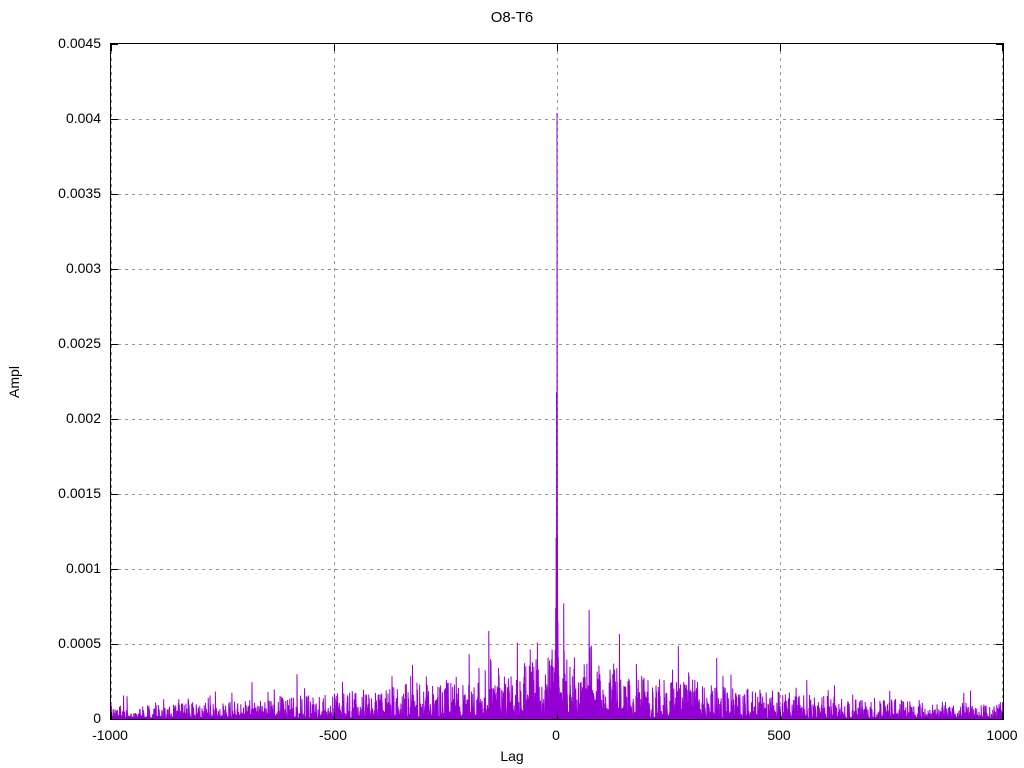 The width and height of the screenshot is (1024, 768). Describe the element at coordinates (14, 382) in the screenshot. I see `y-axis-title: Ampl` at that location.